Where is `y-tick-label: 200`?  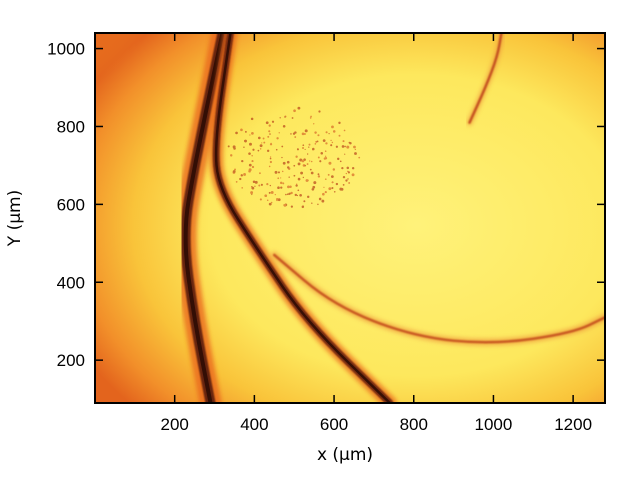 y-tick-label: 200 is located at coordinates (71, 360).